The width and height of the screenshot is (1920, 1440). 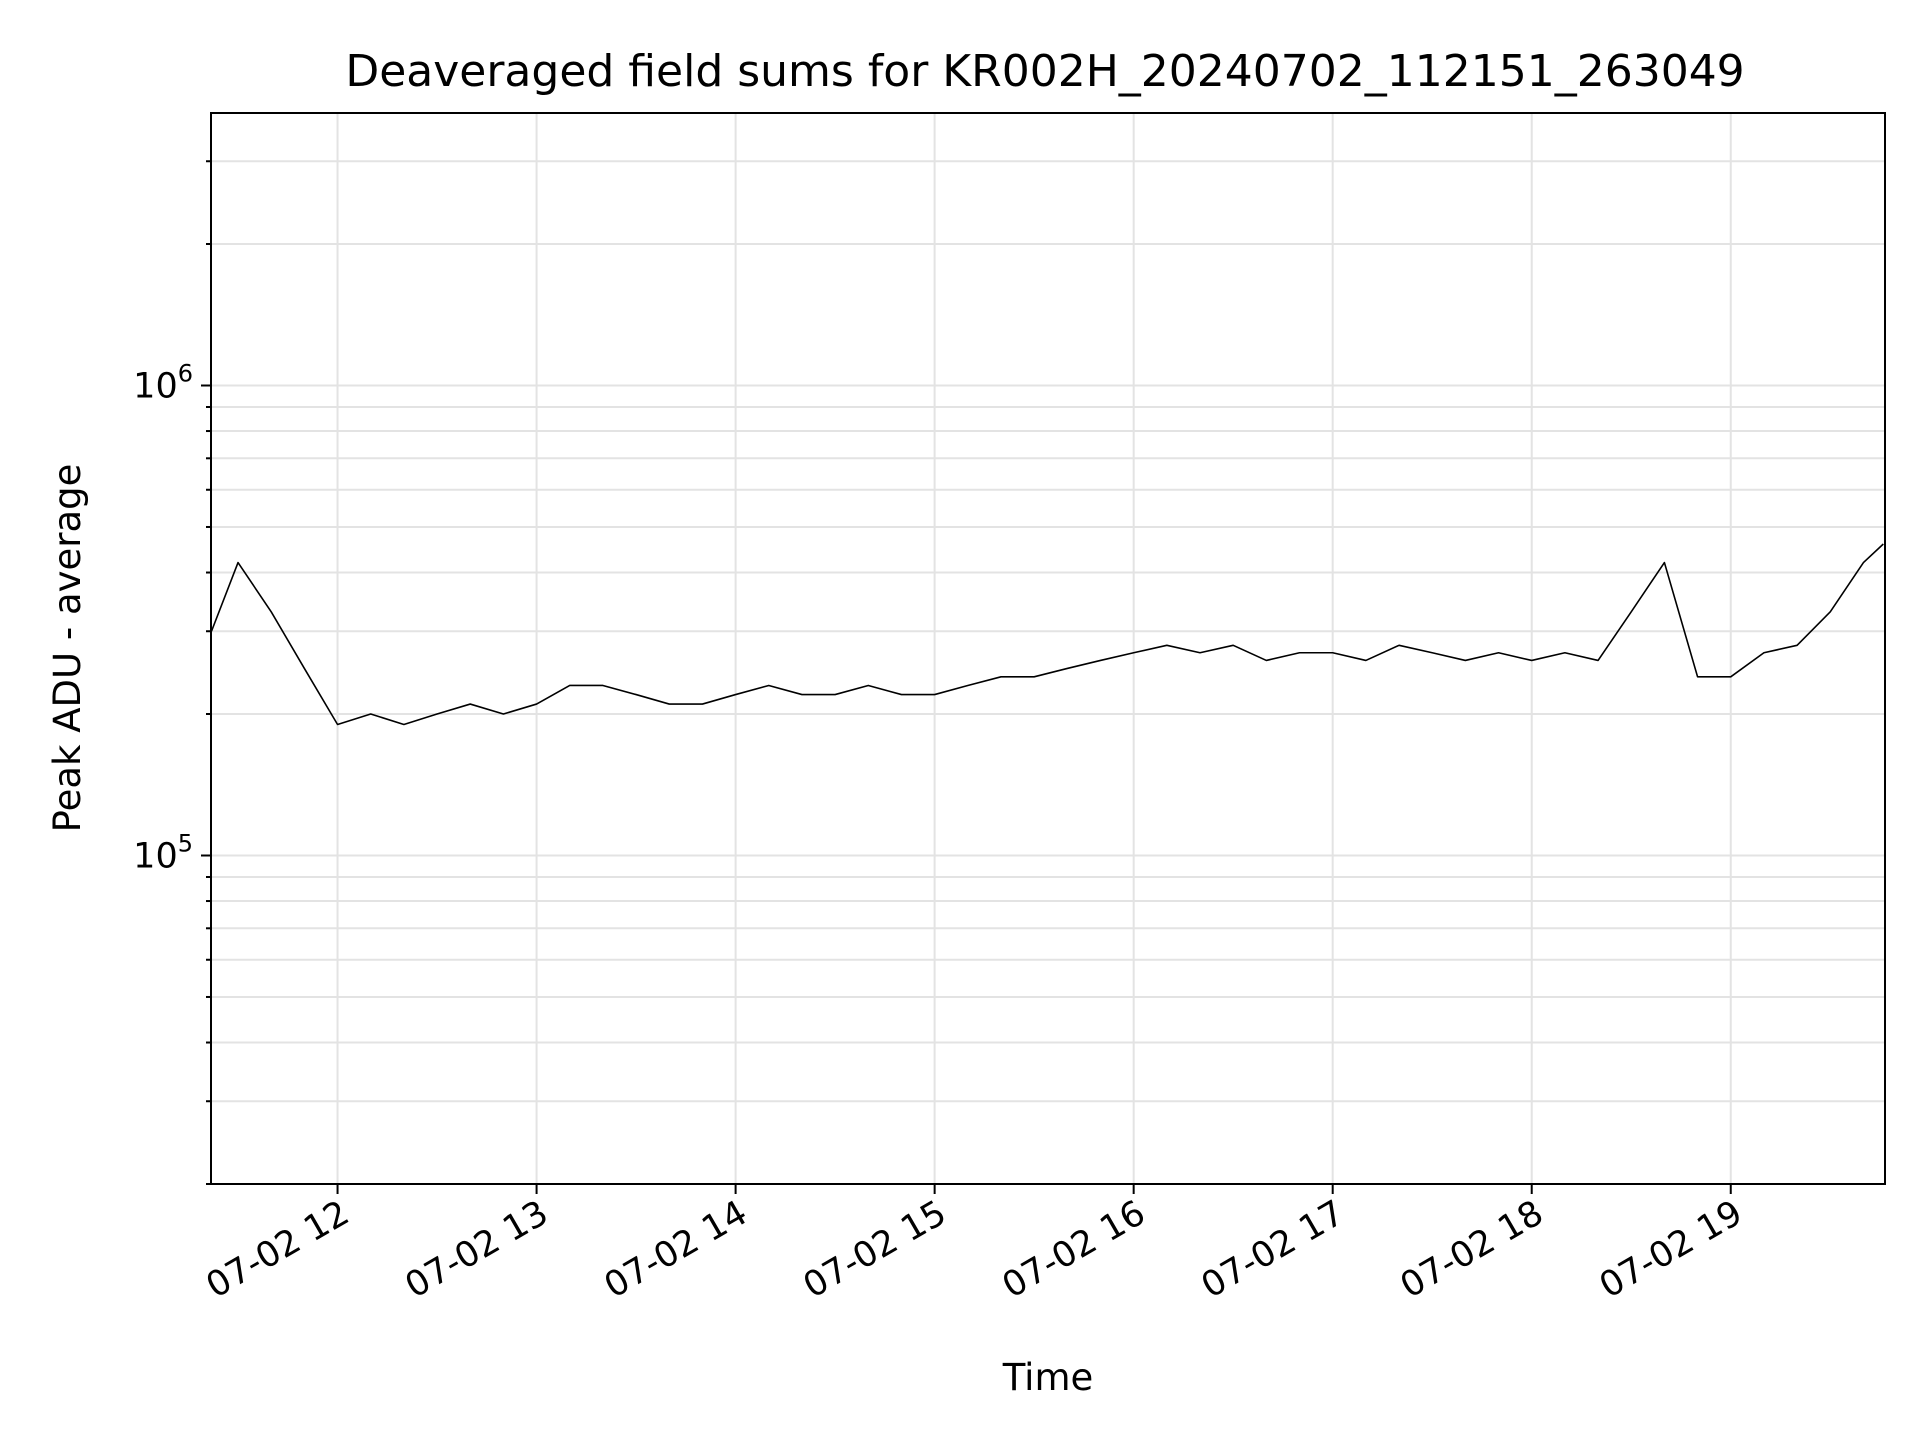 I want to click on series-line, so click(x=1047, y=634).